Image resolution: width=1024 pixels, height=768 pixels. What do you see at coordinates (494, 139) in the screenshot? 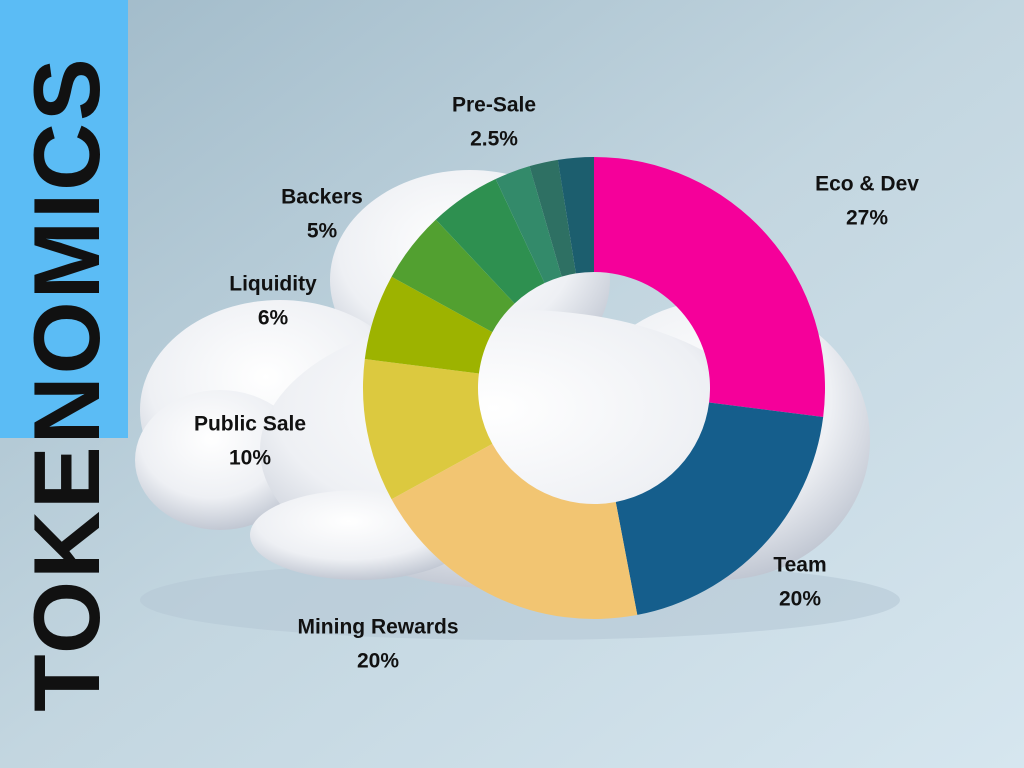
I see `value-label: 2.5%` at bounding box center [494, 139].